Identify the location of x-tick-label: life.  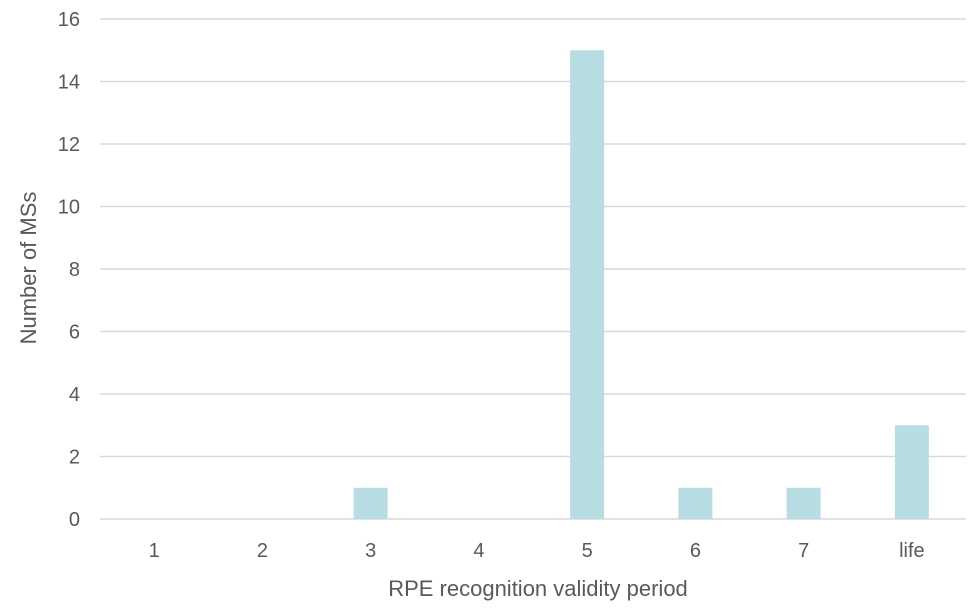
(912, 551).